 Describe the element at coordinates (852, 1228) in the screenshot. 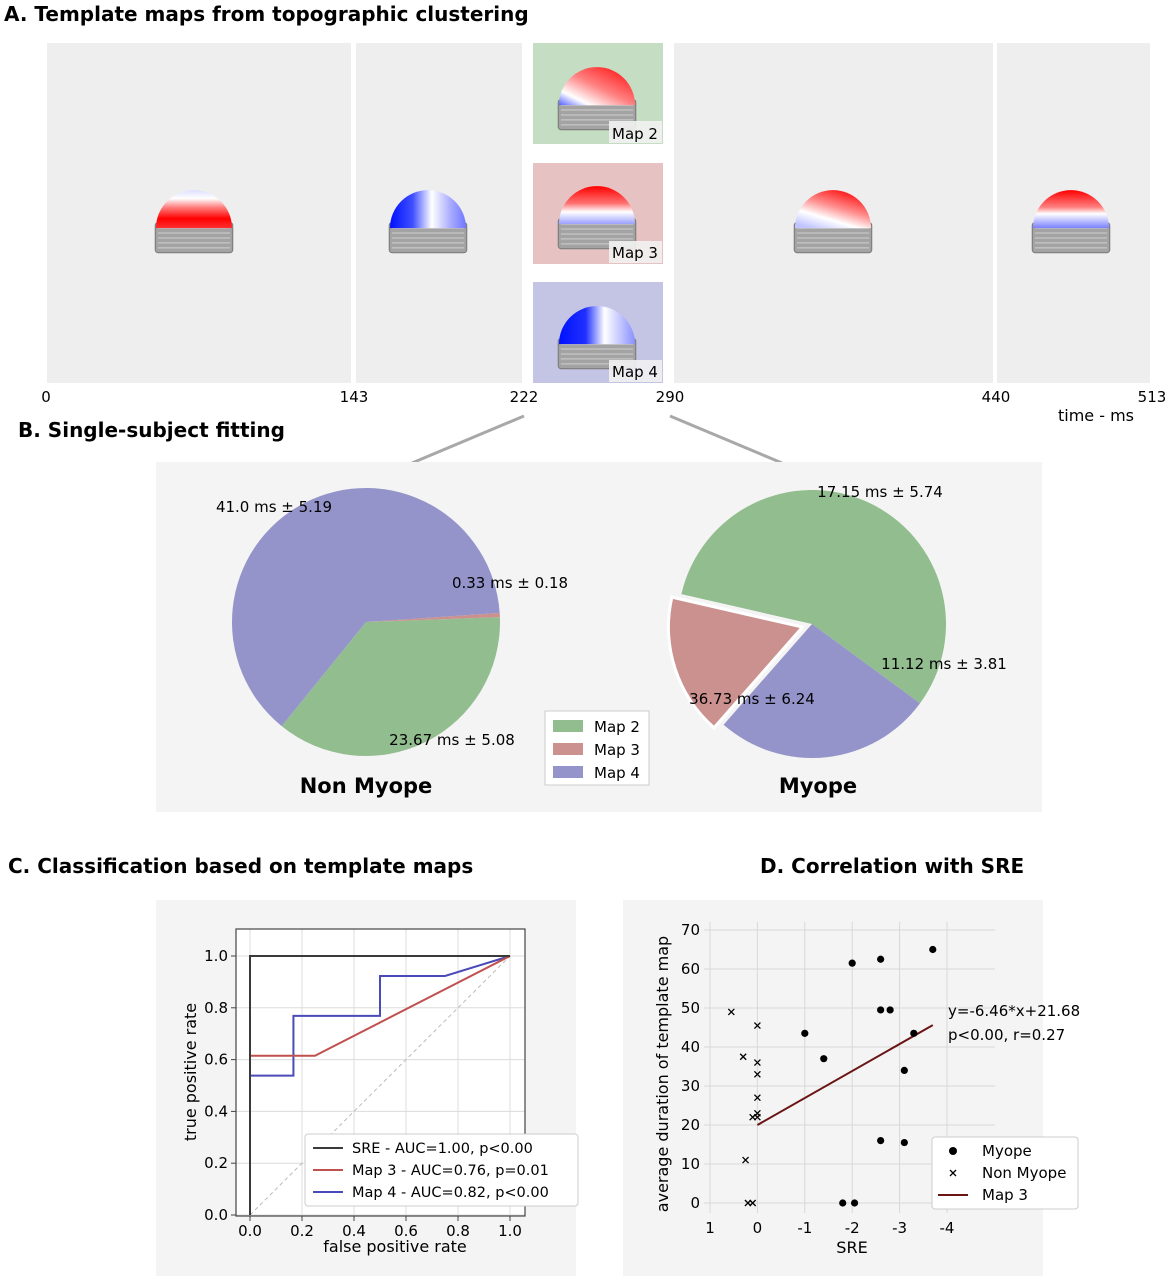

I see `scatter-xtick: -2` at that location.